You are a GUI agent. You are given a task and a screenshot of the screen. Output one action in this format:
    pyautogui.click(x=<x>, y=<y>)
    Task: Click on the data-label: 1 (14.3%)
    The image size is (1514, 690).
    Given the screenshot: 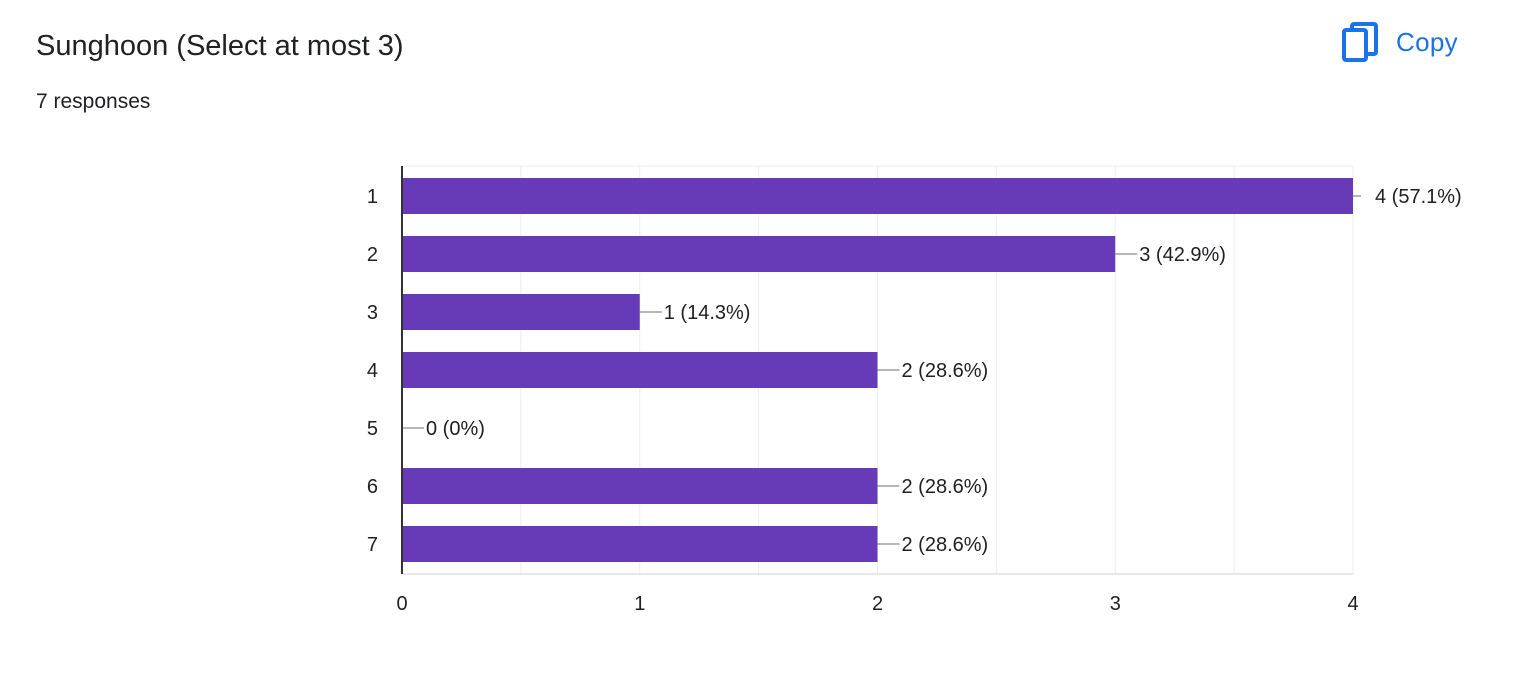 What is the action you would take?
    pyautogui.click(x=707, y=313)
    